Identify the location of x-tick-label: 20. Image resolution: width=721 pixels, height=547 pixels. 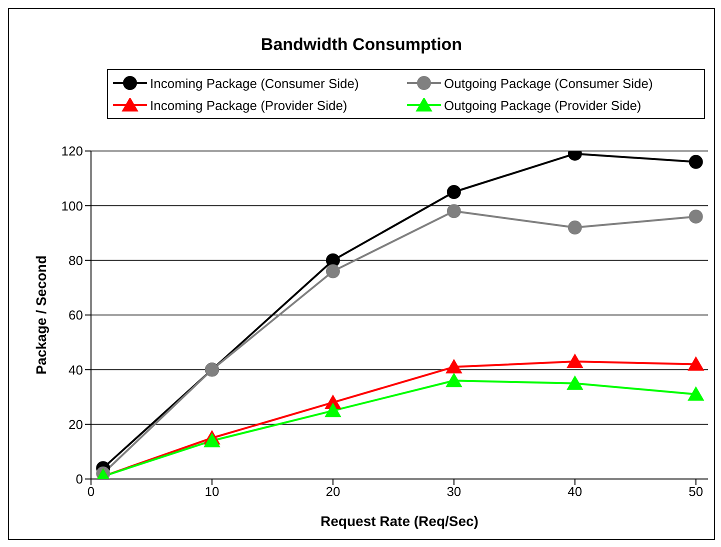
(333, 492).